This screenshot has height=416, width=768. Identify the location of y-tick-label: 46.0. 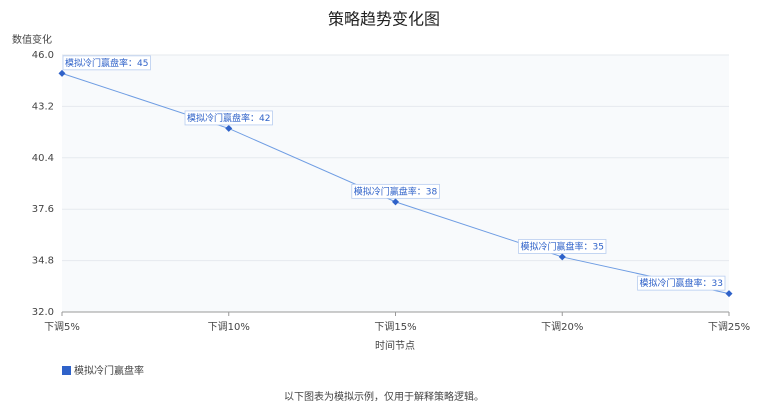
(43, 55).